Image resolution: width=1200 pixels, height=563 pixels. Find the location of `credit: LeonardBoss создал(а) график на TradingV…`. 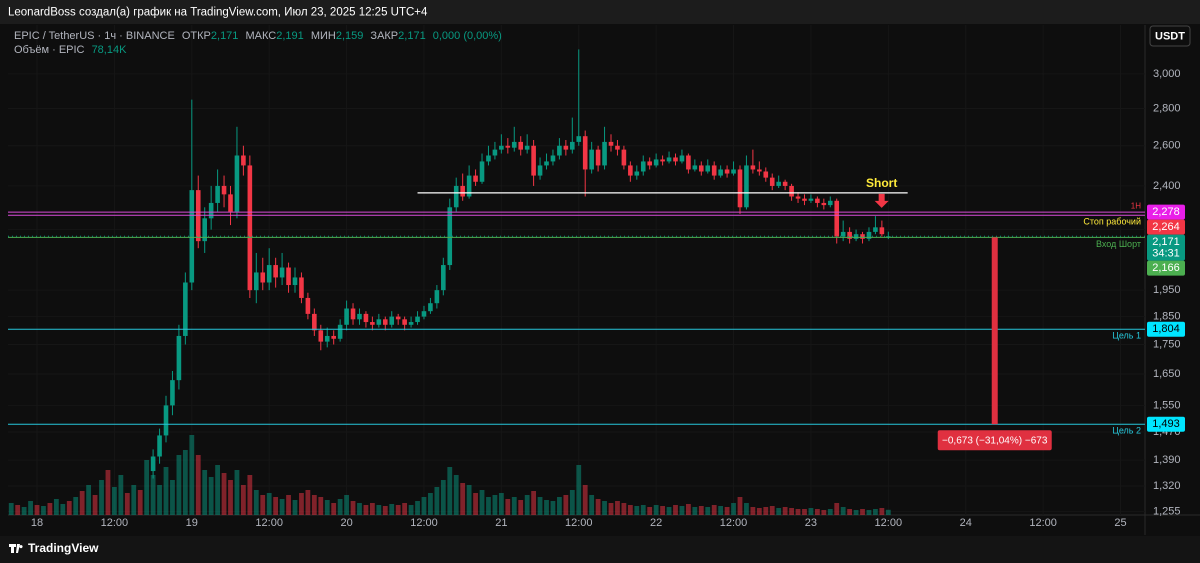

credit: LeonardBoss создал(а) график на TradingV… is located at coordinates (218, 13).